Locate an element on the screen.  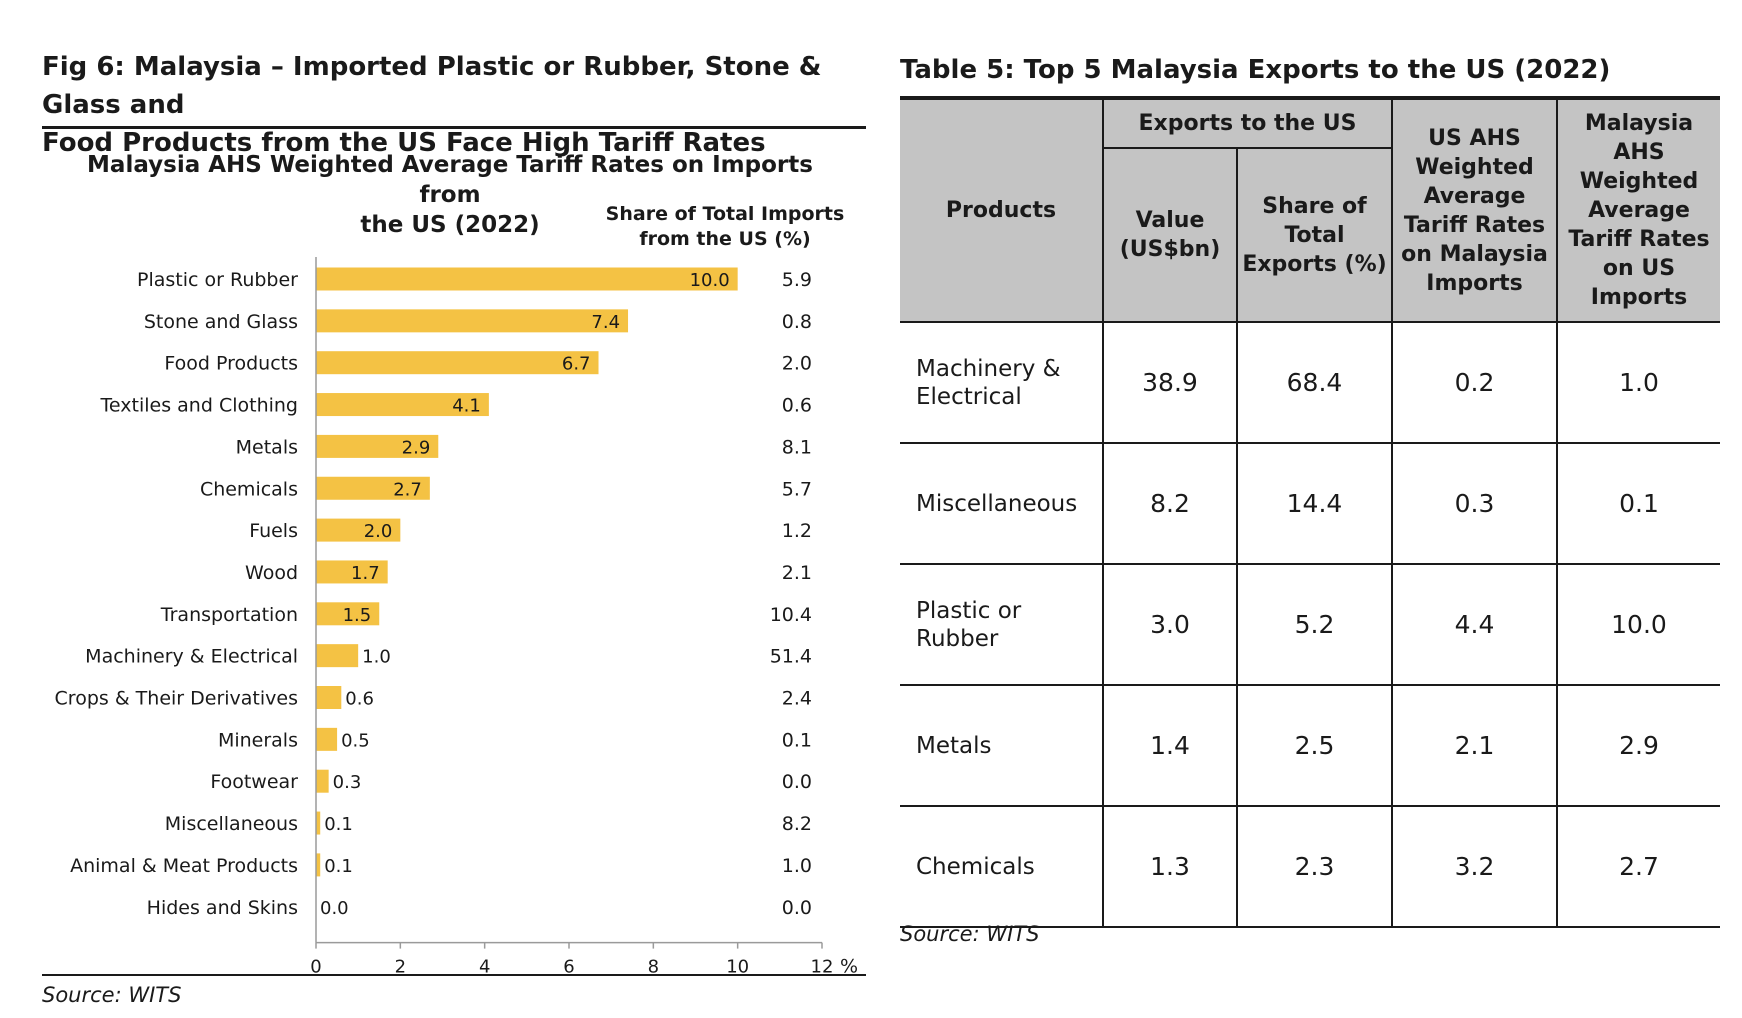
x-unit-label: % is located at coordinates (849, 967).